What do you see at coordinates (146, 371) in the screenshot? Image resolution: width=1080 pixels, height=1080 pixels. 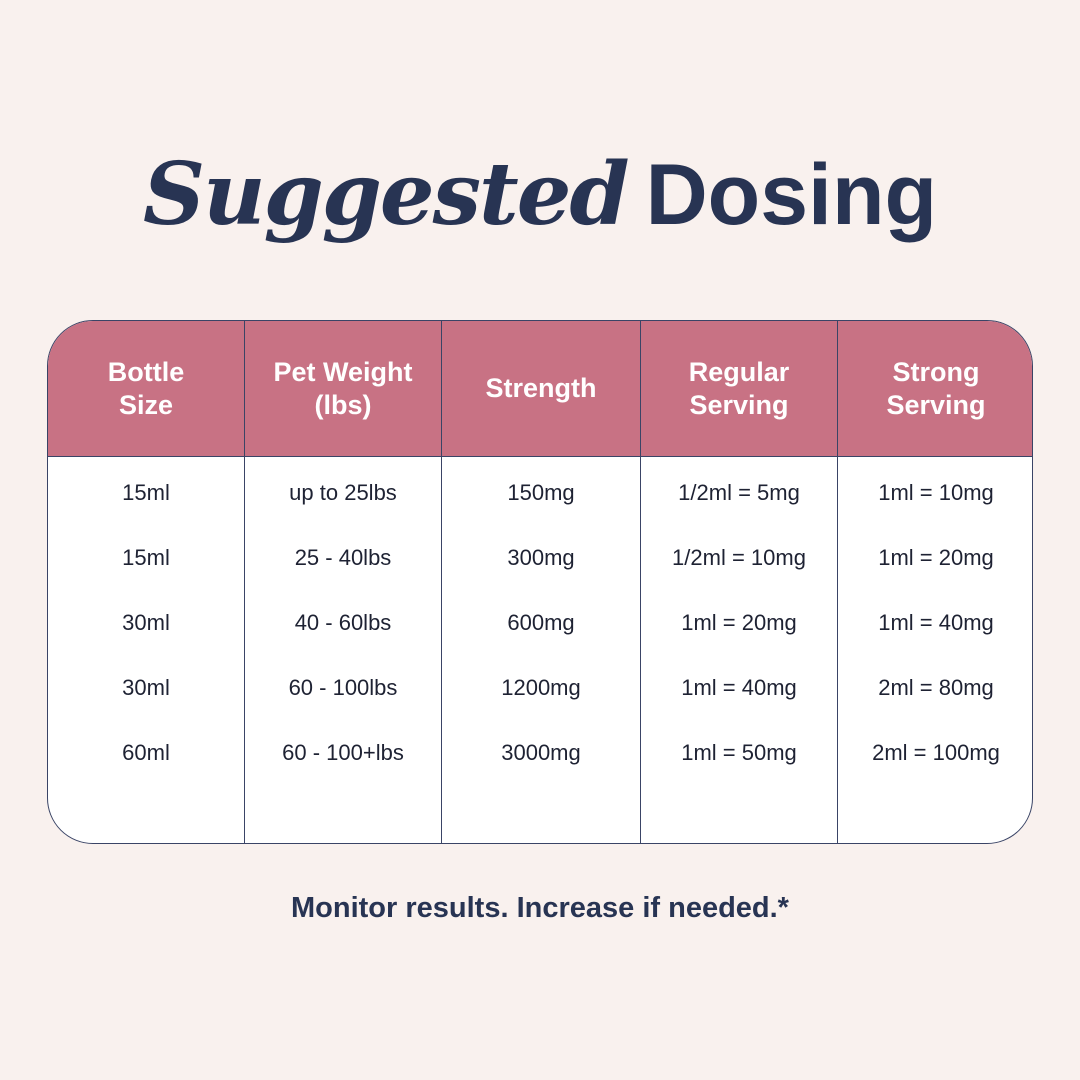 I see `header-line: Bottle` at bounding box center [146, 371].